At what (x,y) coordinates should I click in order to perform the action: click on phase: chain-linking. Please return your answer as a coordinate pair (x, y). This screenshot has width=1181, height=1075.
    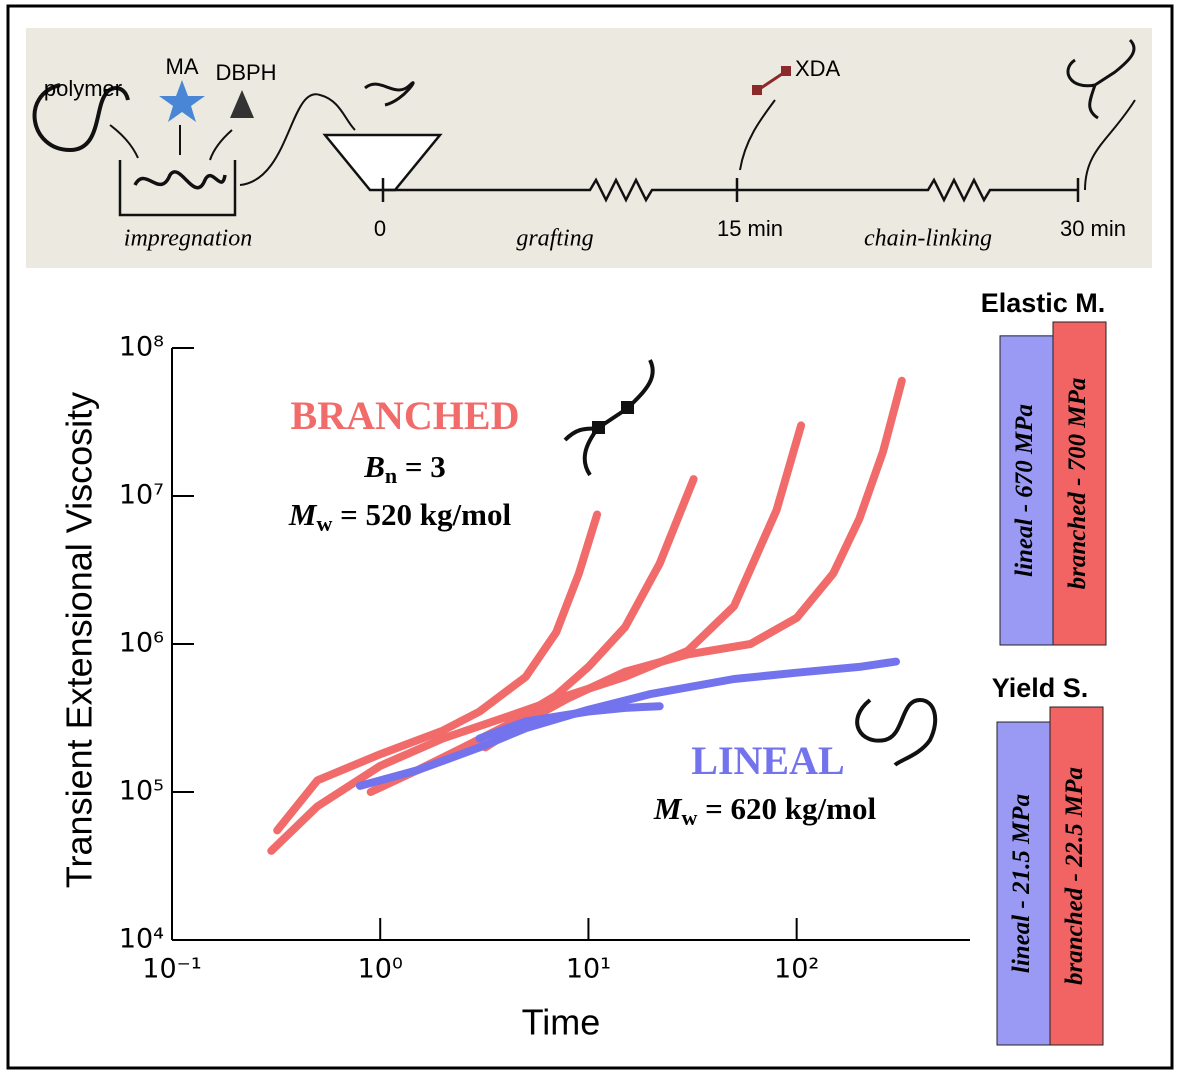
    Looking at the image, I should click on (928, 239).